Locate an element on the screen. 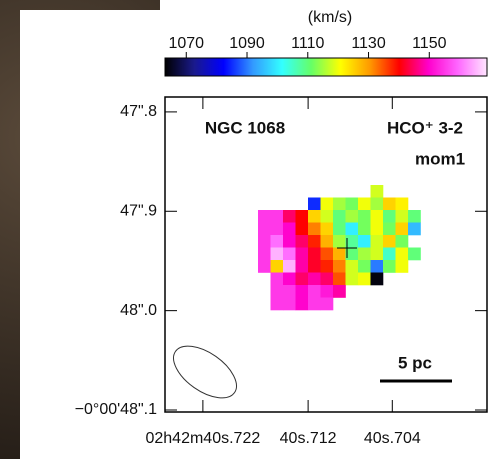 Image resolution: width=491 pixels, height=459 pixels. colorbar-tick-label: 1150 is located at coordinates (429, 43).